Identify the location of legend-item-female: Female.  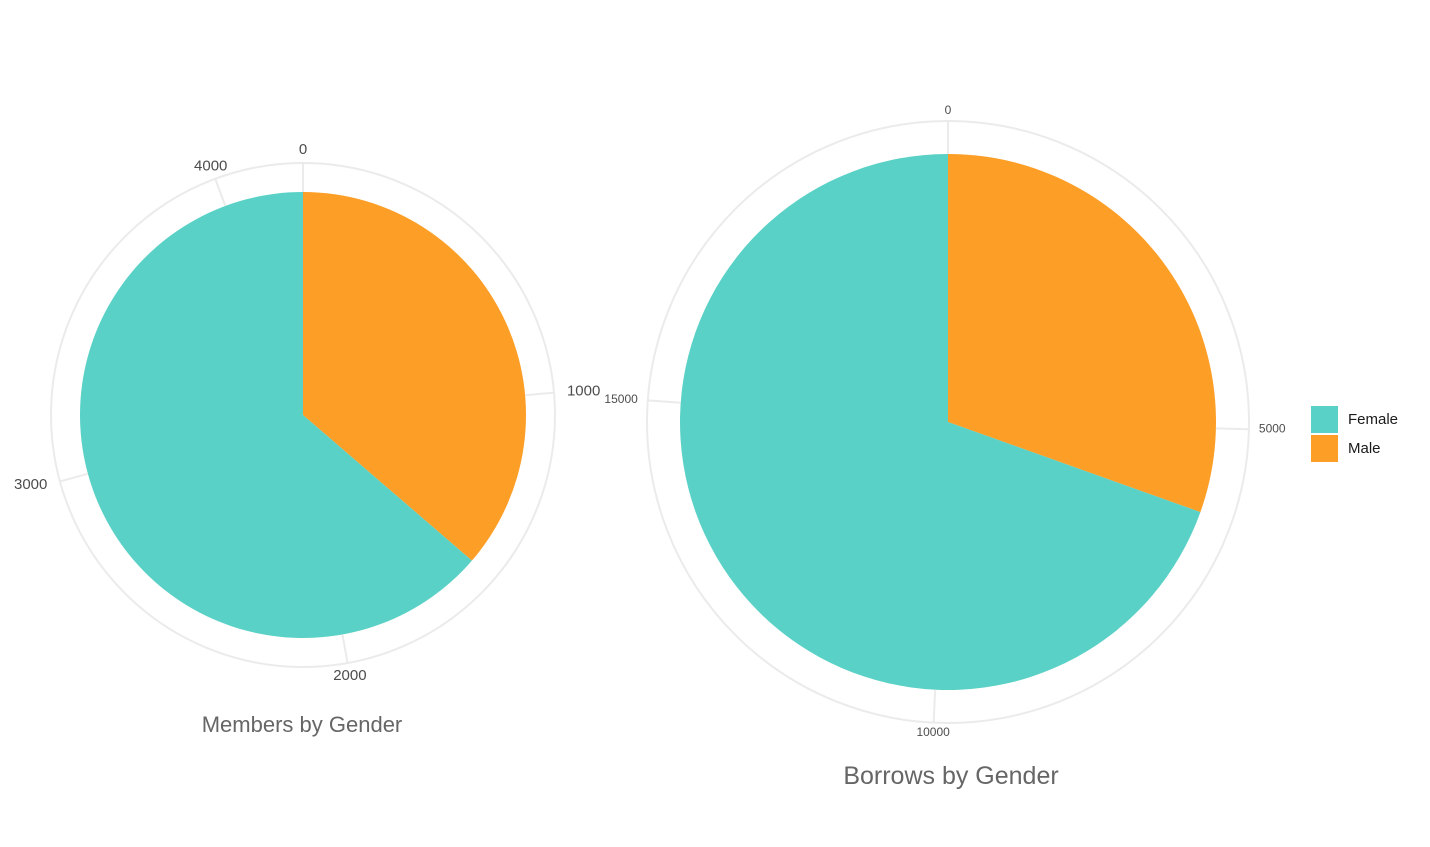
(1354, 419).